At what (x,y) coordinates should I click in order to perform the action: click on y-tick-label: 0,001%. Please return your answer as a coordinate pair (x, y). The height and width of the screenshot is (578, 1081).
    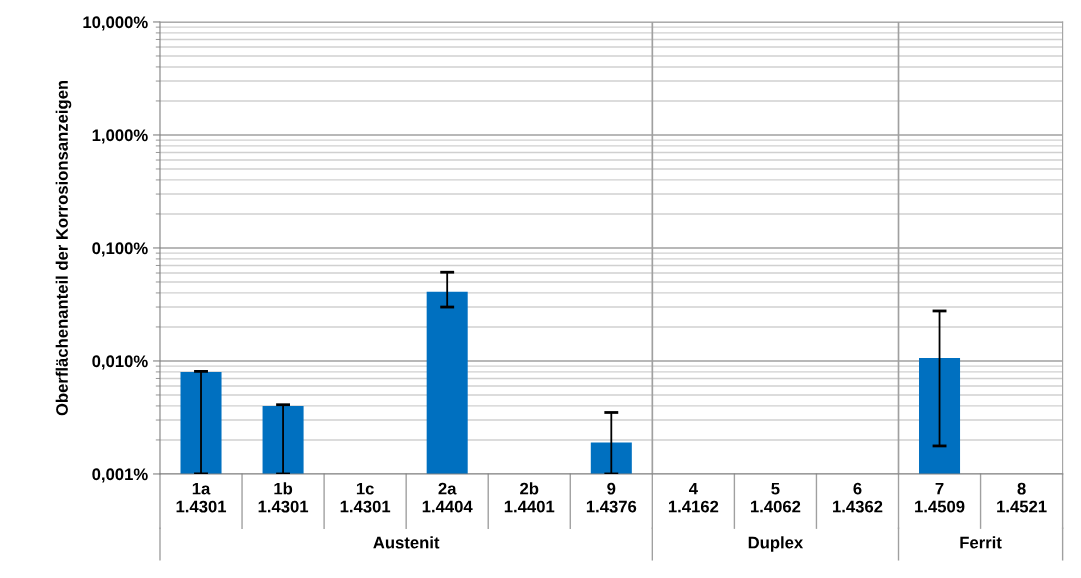
    Looking at the image, I should click on (120, 475).